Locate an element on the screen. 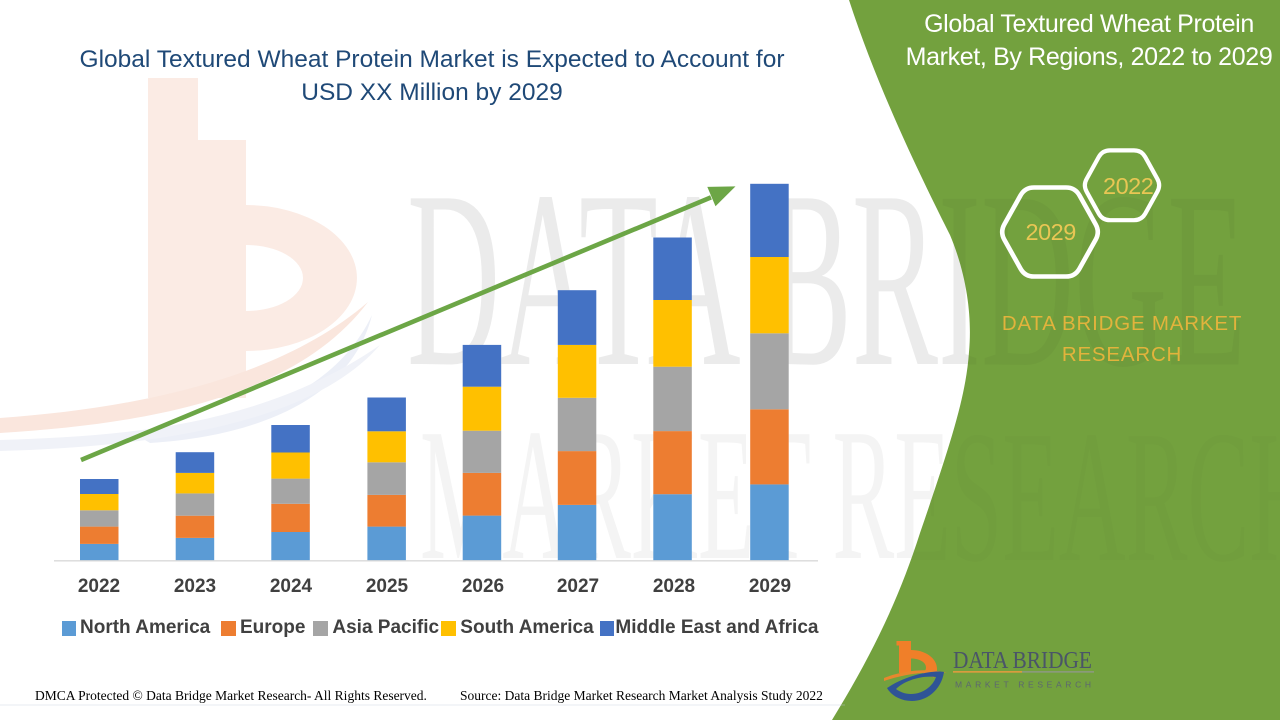 The width and height of the screenshot is (1280, 720). svg-text: DATA BRIDGE is located at coordinates (1022, 661).